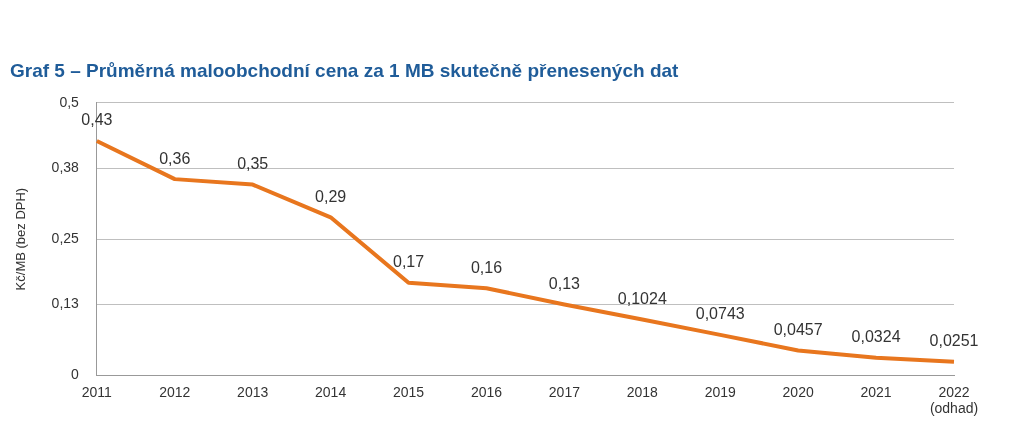  What do you see at coordinates (954, 341) in the screenshot?
I see `data-label: 0,0251` at bounding box center [954, 341].